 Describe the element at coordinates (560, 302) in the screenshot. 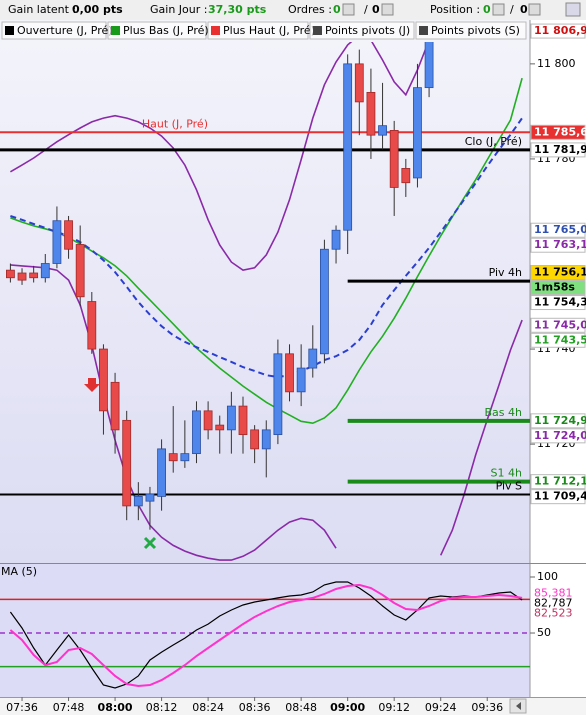

I see `price-label: 11 754,3` at that location.